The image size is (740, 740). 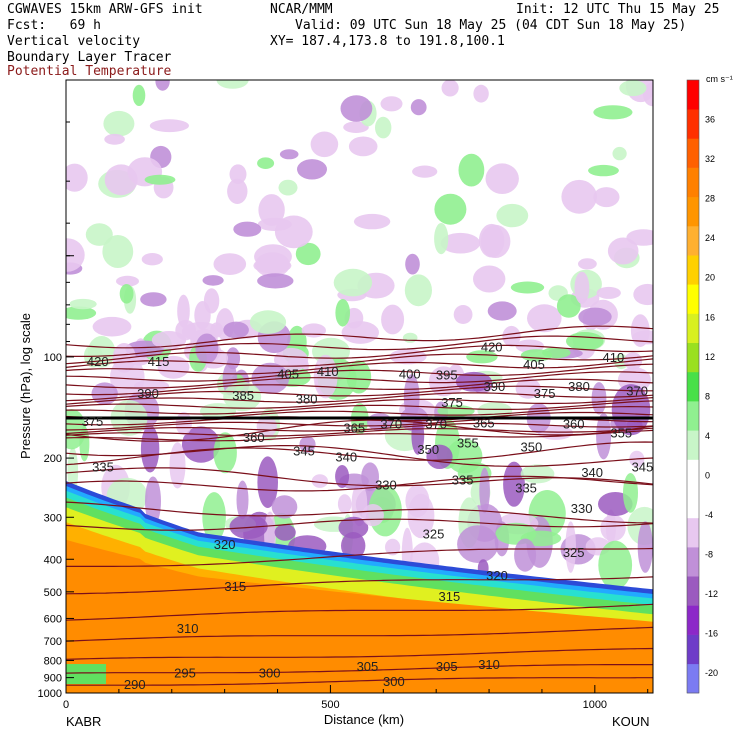 I want to click on theta-label: 300, so click(x=270, y=673).